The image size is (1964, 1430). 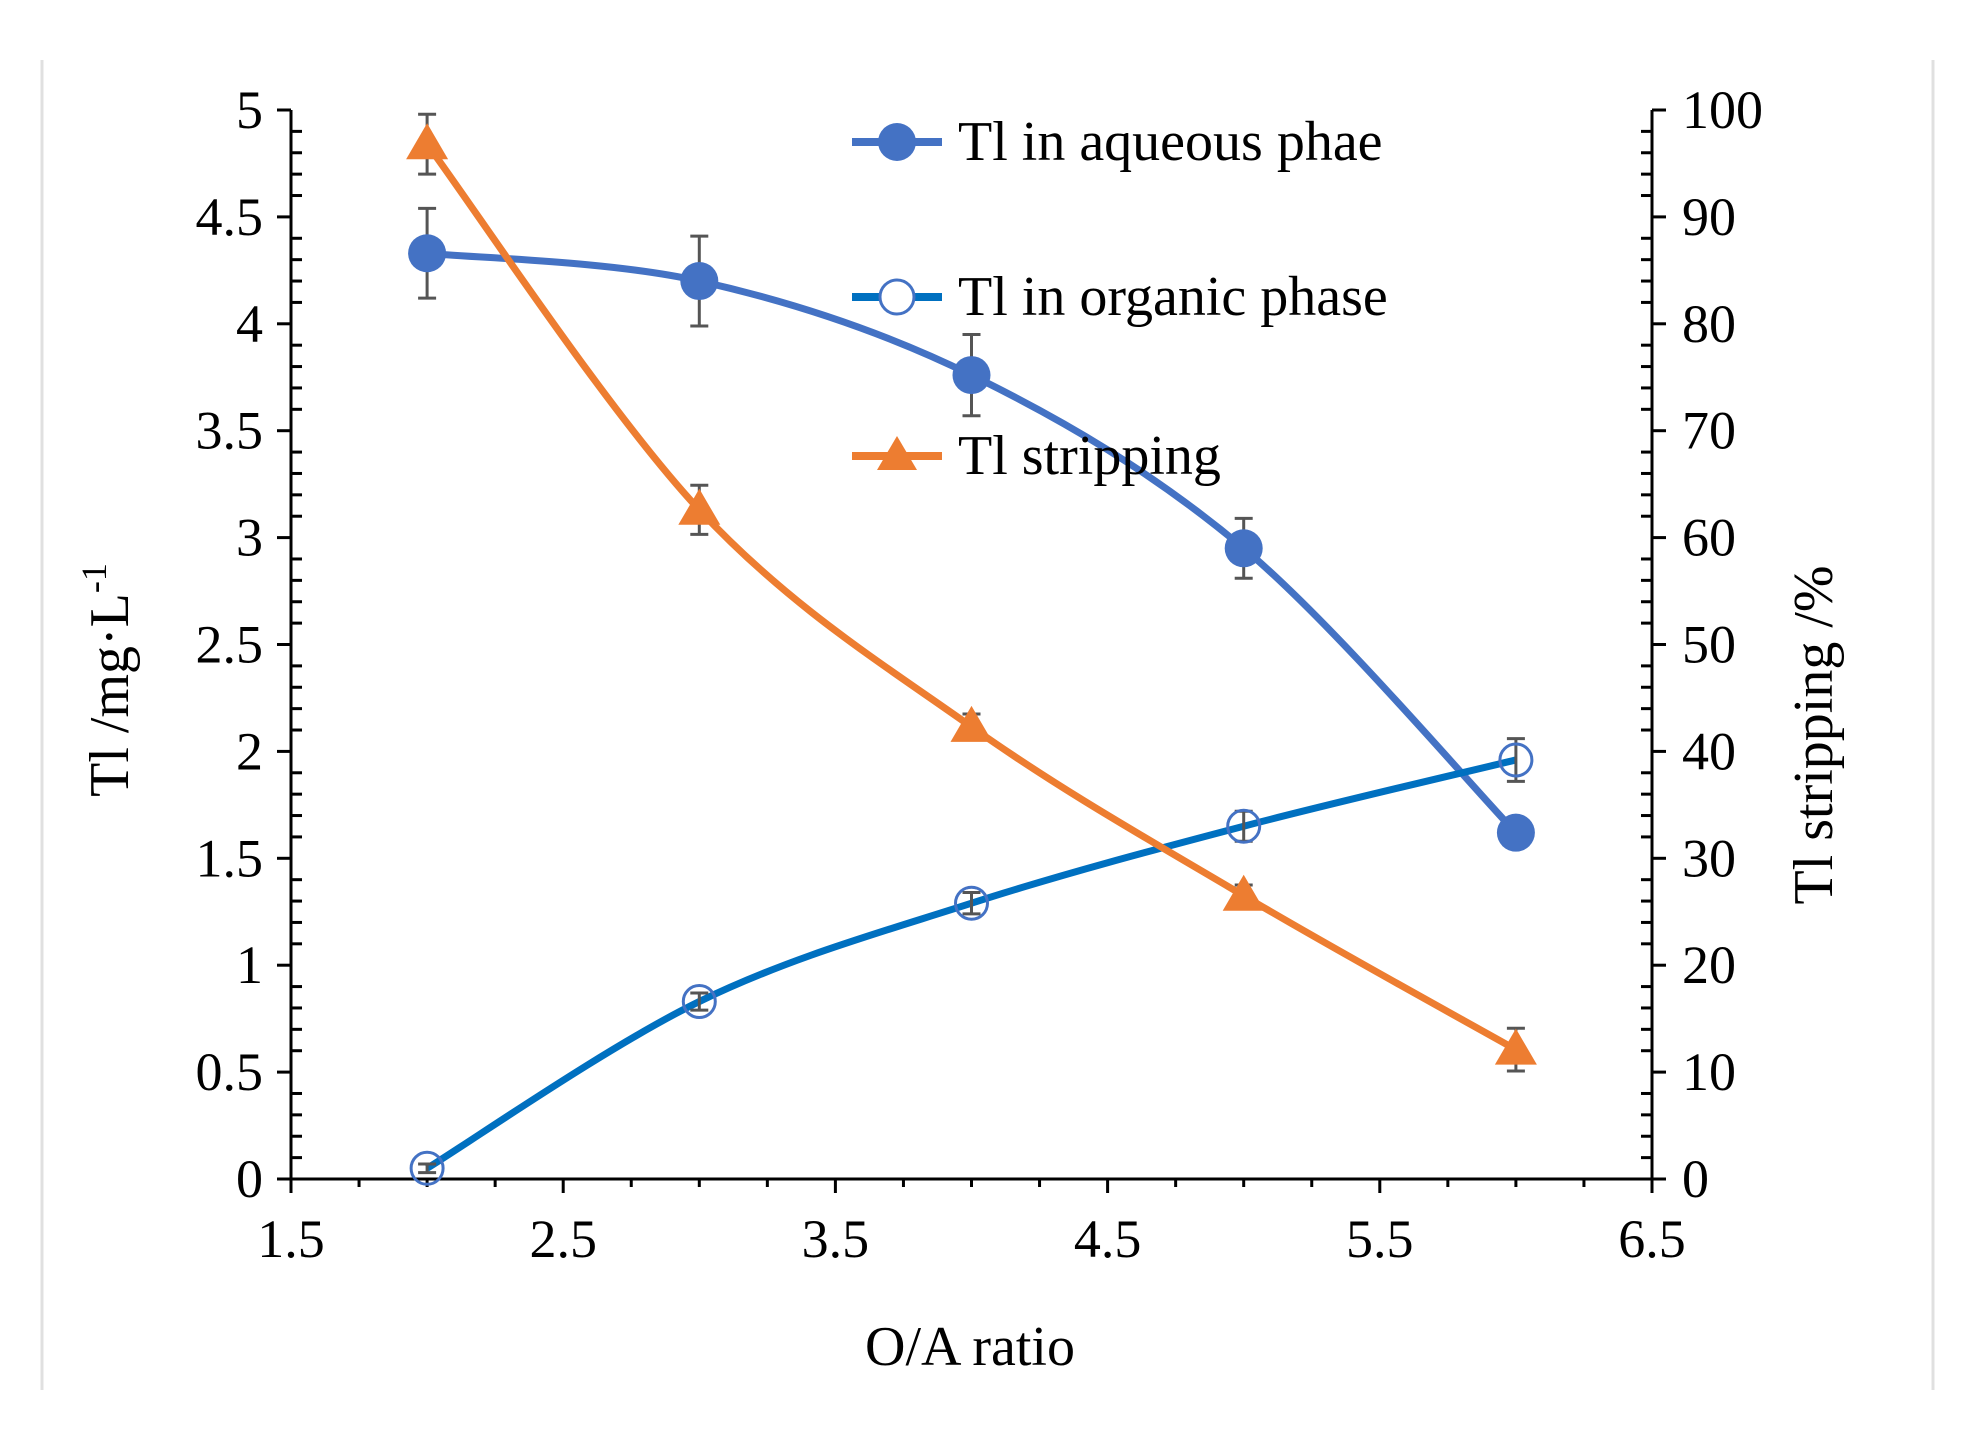 What do you see at coordinates (1709, 538) in the screenshot?
I see `y-right-tick-label: 60` at bounding box center [1709, 538].